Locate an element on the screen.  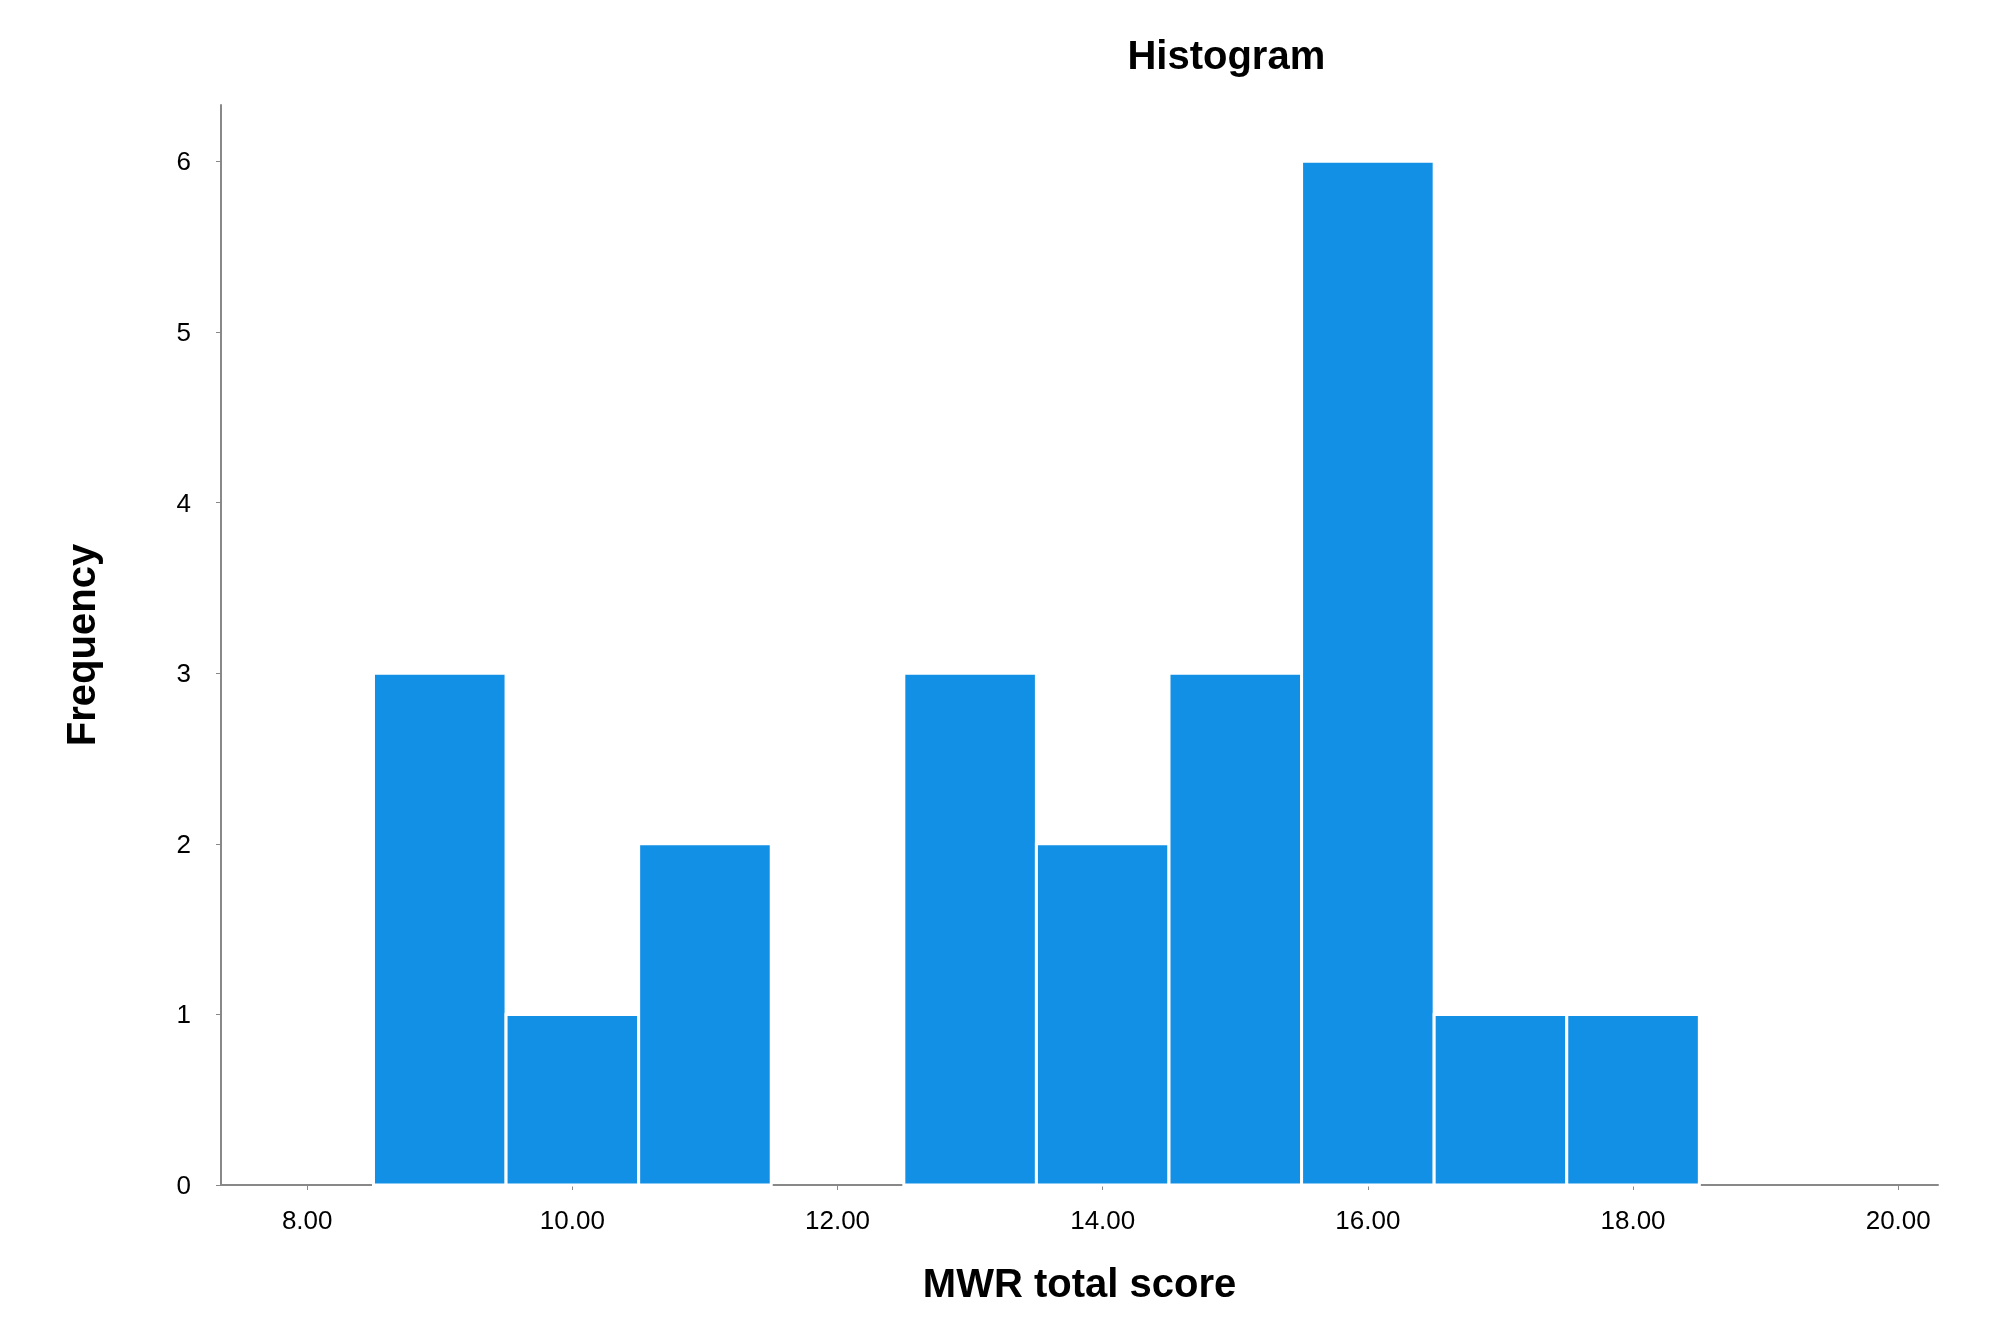
y-tick-label: 3 is located at coordinates (183, 673).